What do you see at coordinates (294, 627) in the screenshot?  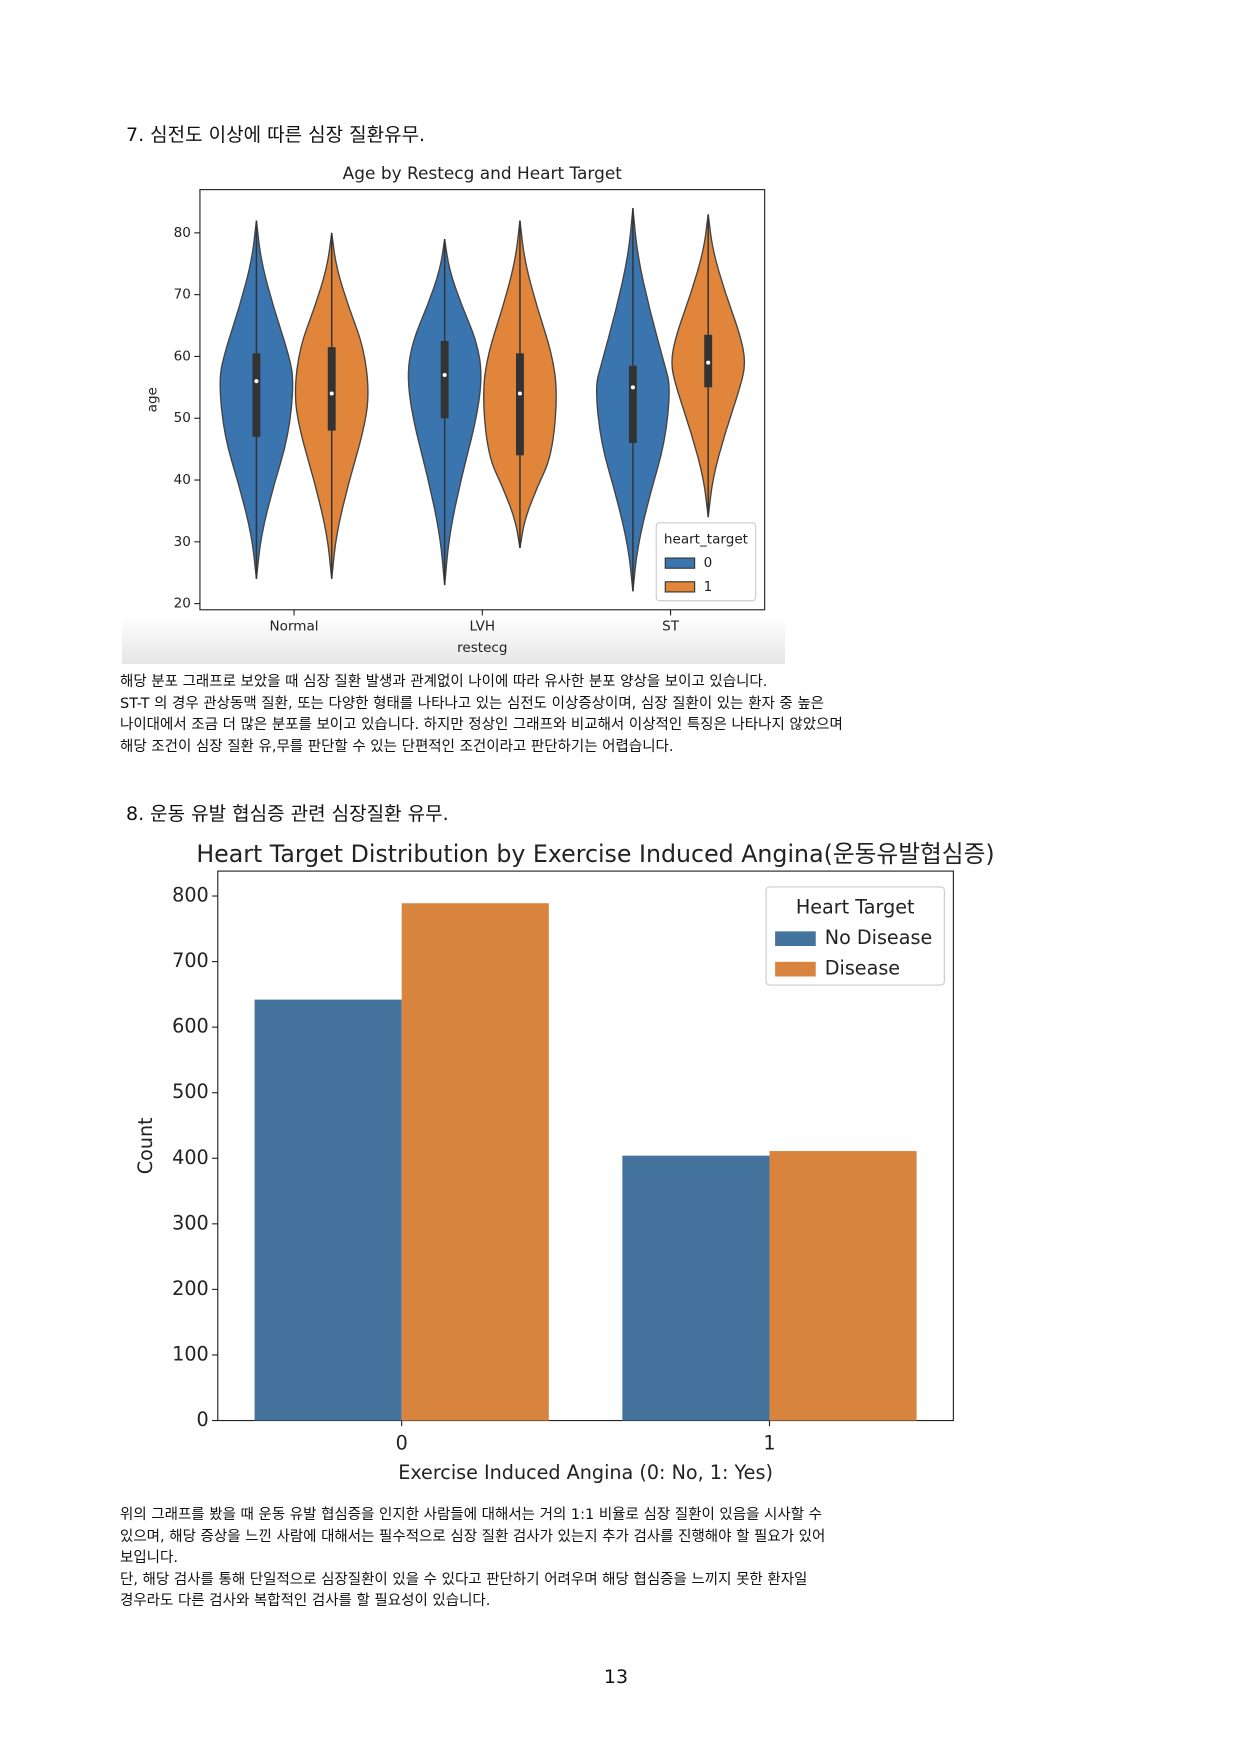 I see `x-tick-label: Normal` at bounding box center [294, 627].